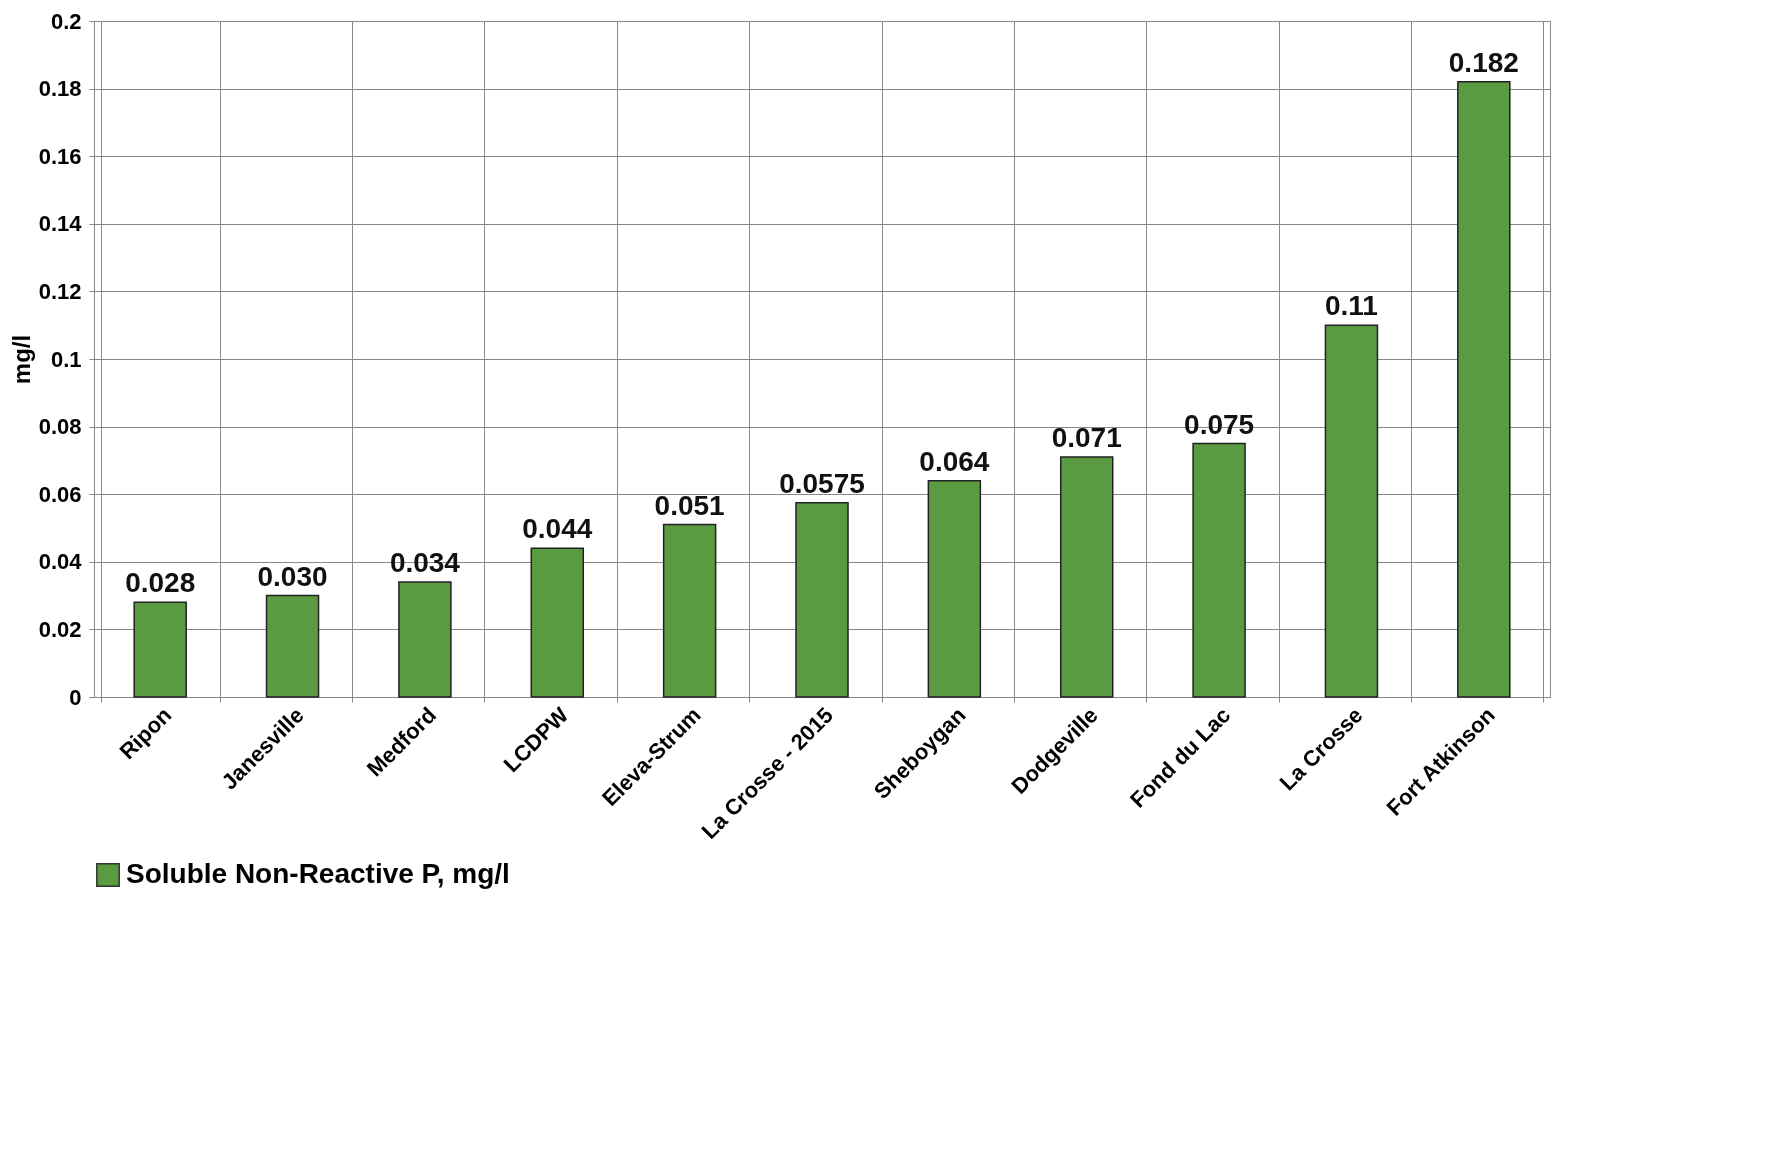 This screenshot has width=1767, height=1171. I want to click on legend-label: Soluble Non-Reactive P, mg/l, so click(318, 873).